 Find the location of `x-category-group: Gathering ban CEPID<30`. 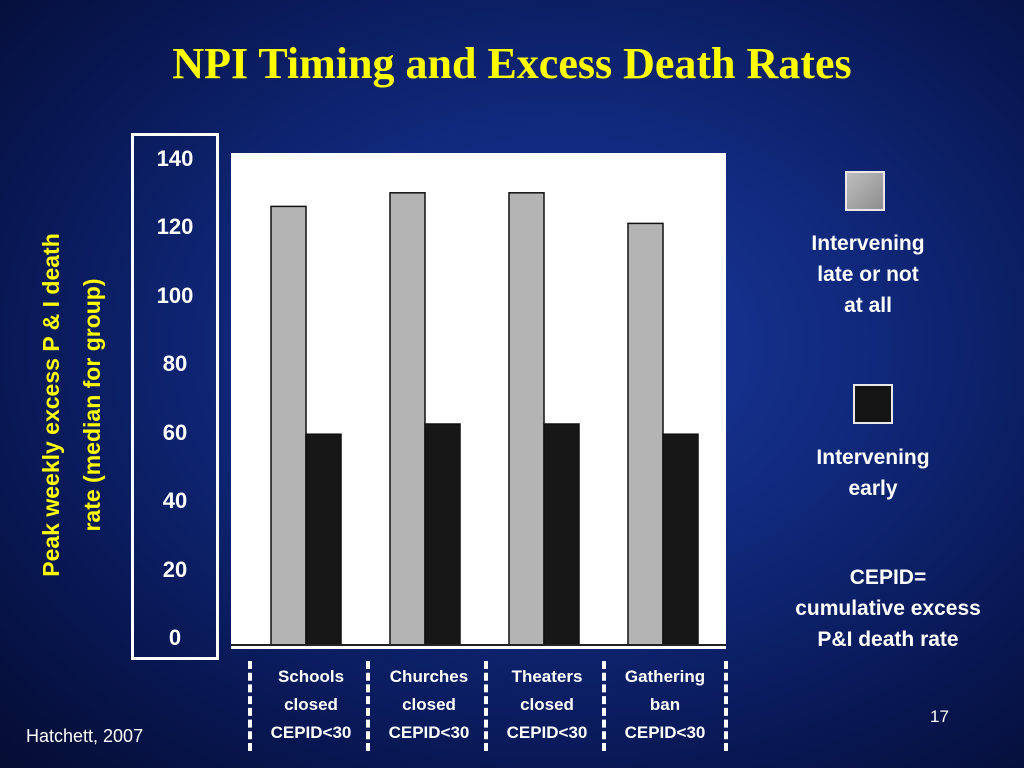

x-category-group: Gathering ban CEPID<30 is located at coordinates (665, 706).